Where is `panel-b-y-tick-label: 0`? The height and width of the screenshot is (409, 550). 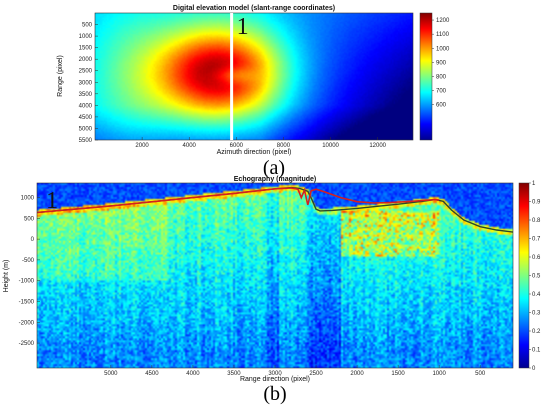 panel-b-y-tick-label: 0 is located at coordinates (33, 240).